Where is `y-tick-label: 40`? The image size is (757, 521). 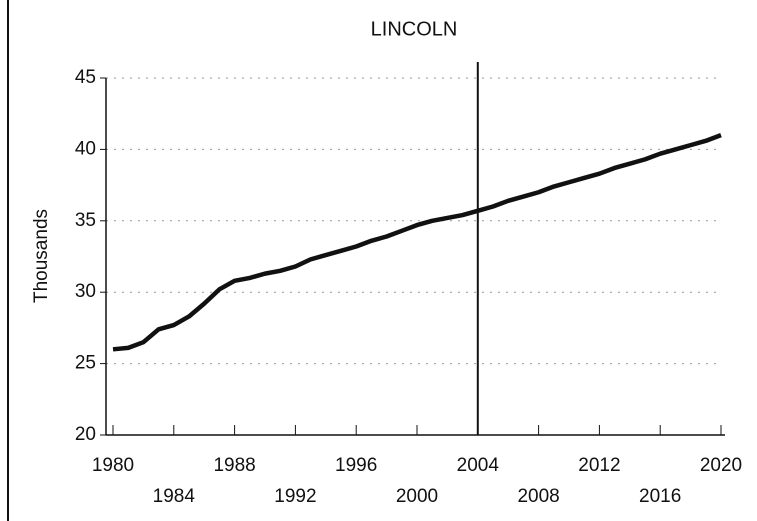
y-tick-label: 40 is located at coordinates (85, 148).